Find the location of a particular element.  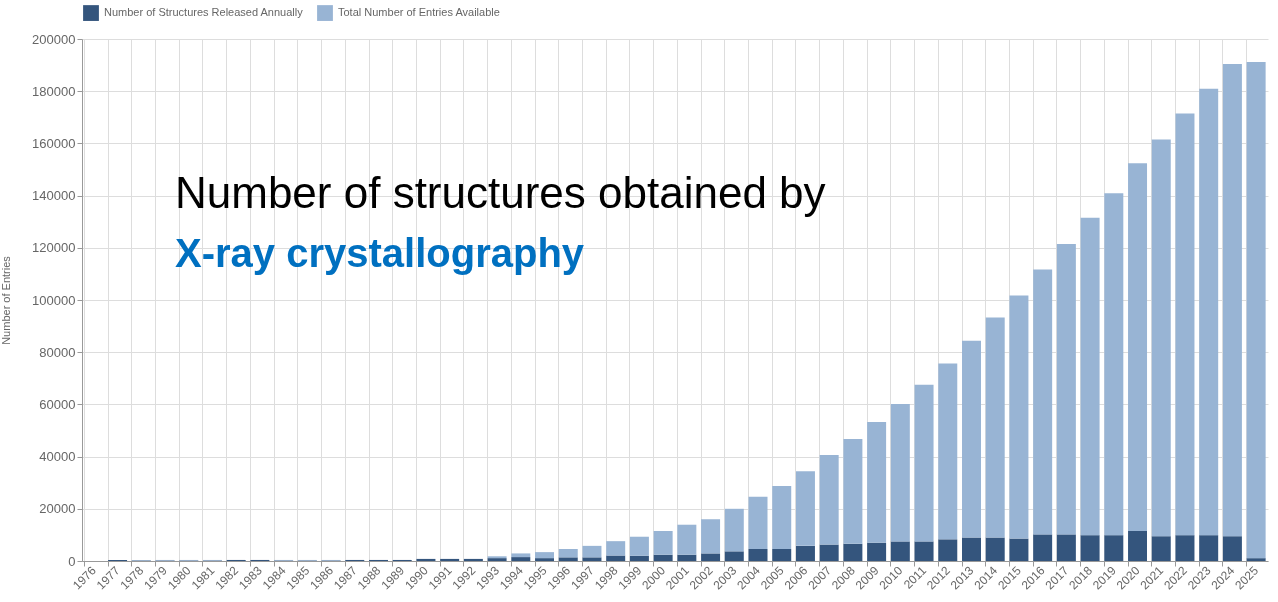

legend-label: Total Number of Entries Available is located at coordinates (419, 12).